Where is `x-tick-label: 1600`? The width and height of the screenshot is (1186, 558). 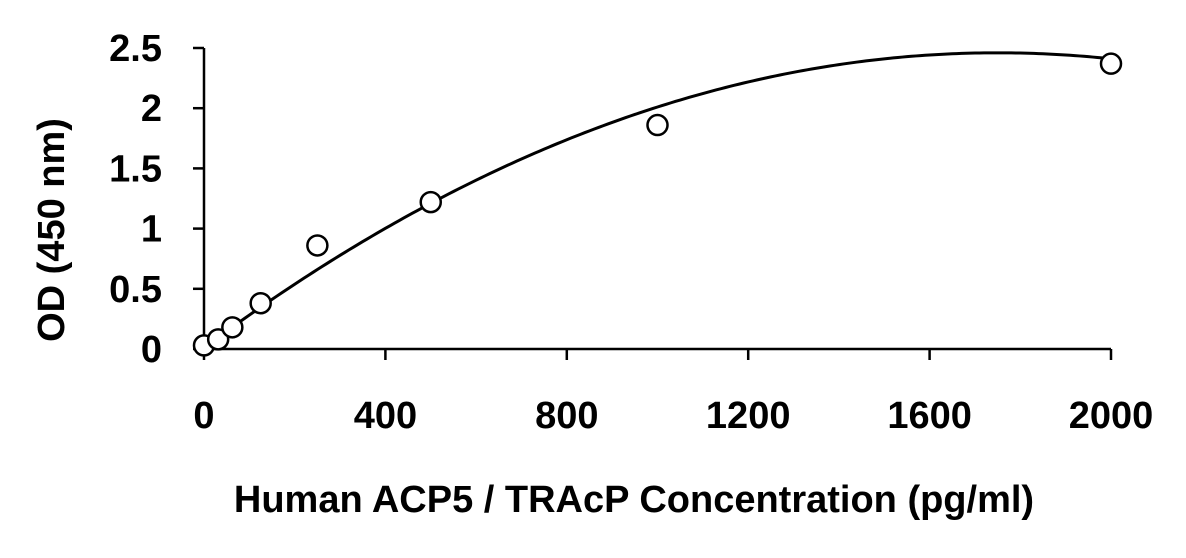 x-tick-label: 1600 is located at coordinates (929, 416).